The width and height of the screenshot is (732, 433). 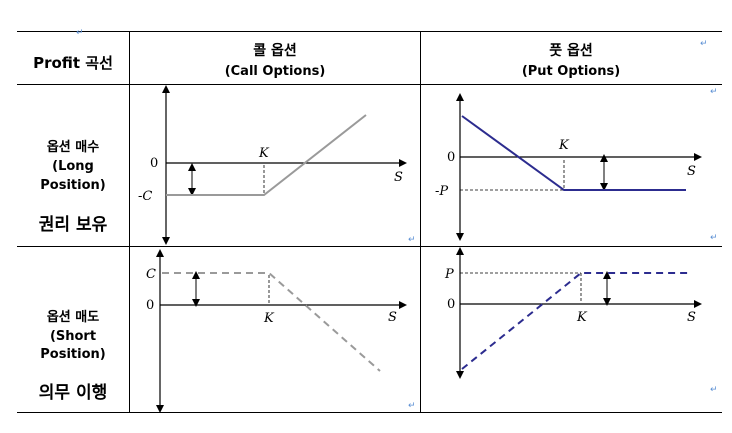 I want to click on call-header-ko: 콜 옵션, so click(x=275, y=51).